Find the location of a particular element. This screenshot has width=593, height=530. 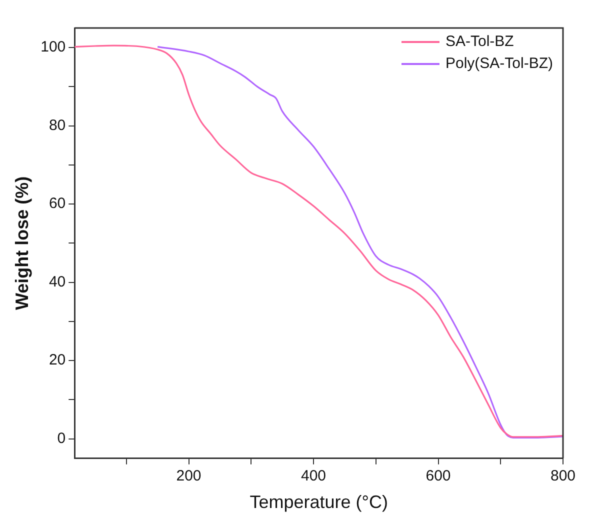

y-tick-label: 80 is located at coordinates (57, 125).